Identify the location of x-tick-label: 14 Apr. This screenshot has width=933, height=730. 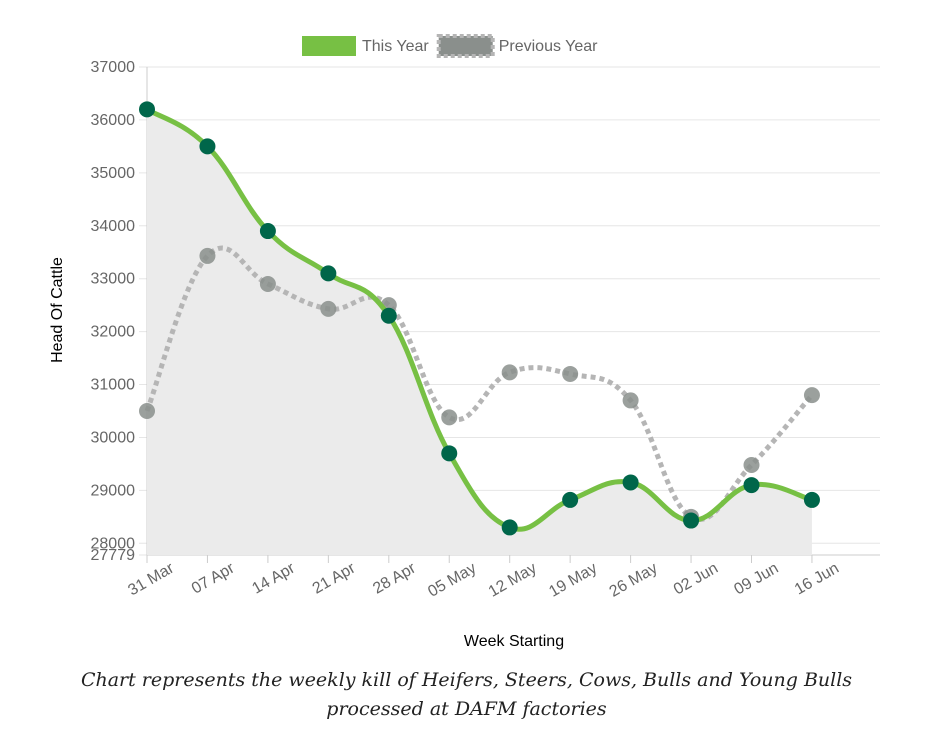
(273, 578).